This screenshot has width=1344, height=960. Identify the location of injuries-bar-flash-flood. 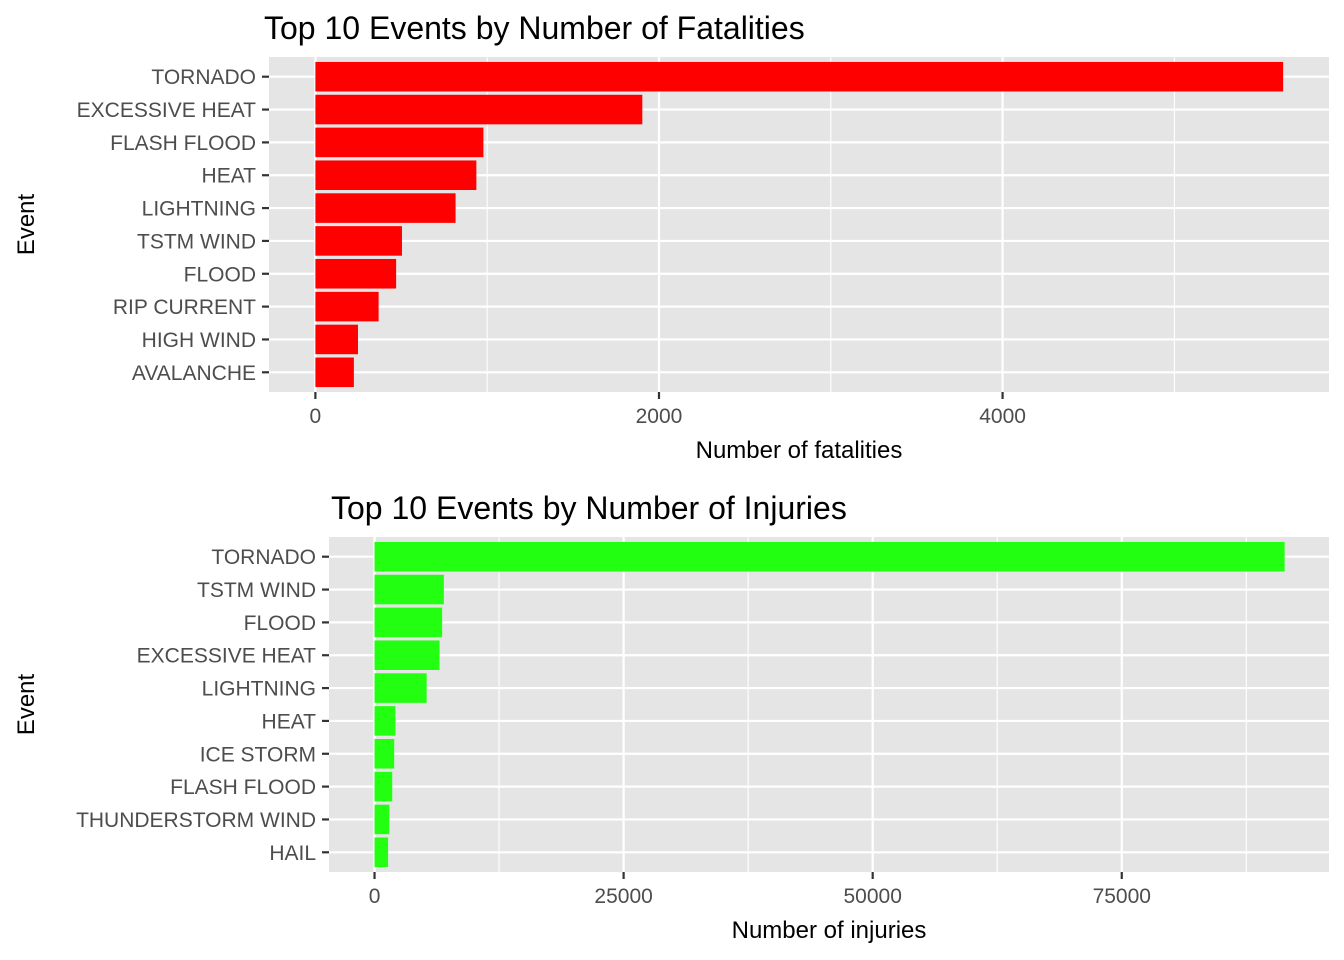
(383, 786).